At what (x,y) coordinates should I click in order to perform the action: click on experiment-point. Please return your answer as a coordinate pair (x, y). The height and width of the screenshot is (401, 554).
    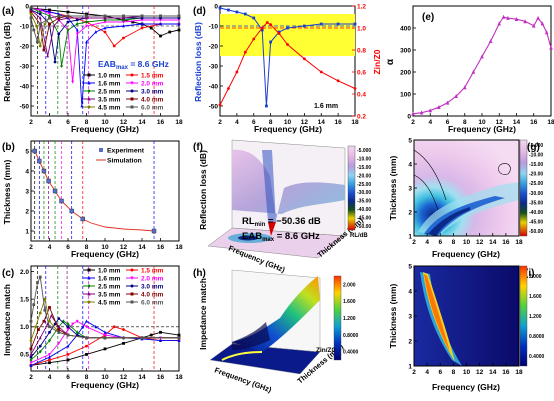
    Looking at the image, I should click on (83, 219).